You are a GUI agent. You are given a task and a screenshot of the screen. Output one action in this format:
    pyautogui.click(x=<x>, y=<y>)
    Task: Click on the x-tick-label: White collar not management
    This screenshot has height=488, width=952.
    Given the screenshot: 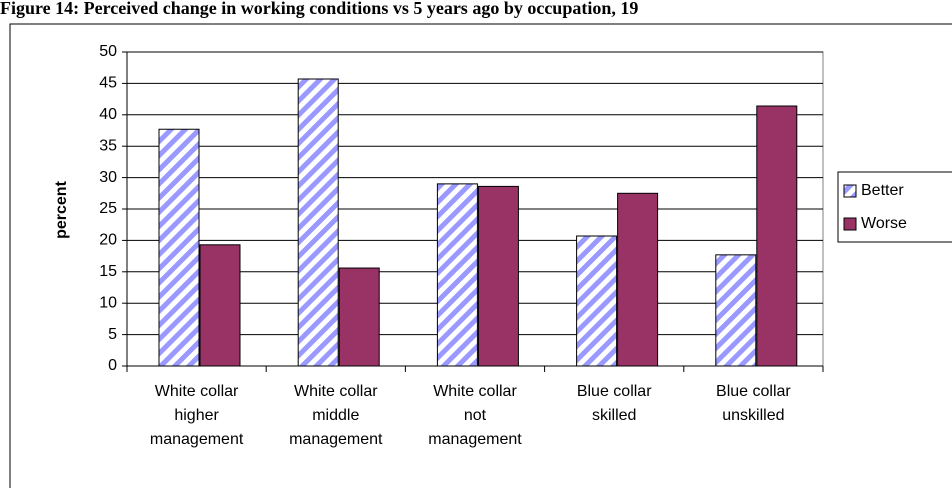 What is the action you would take?
    pyautogui.click(x=475, y=415)
    